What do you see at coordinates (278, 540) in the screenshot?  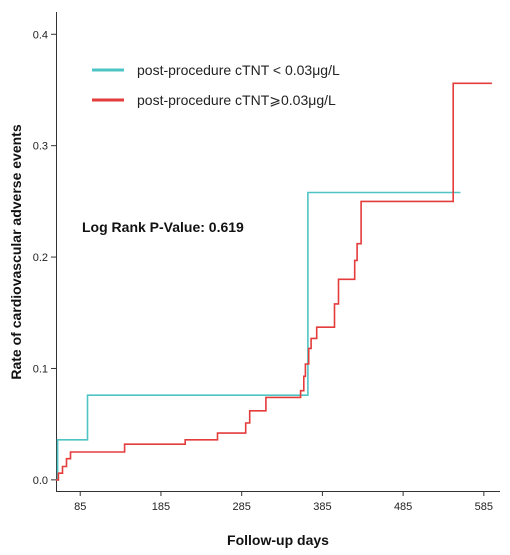 I see `x-axis-title: Follow-up days` at bounding box center [278, 540].